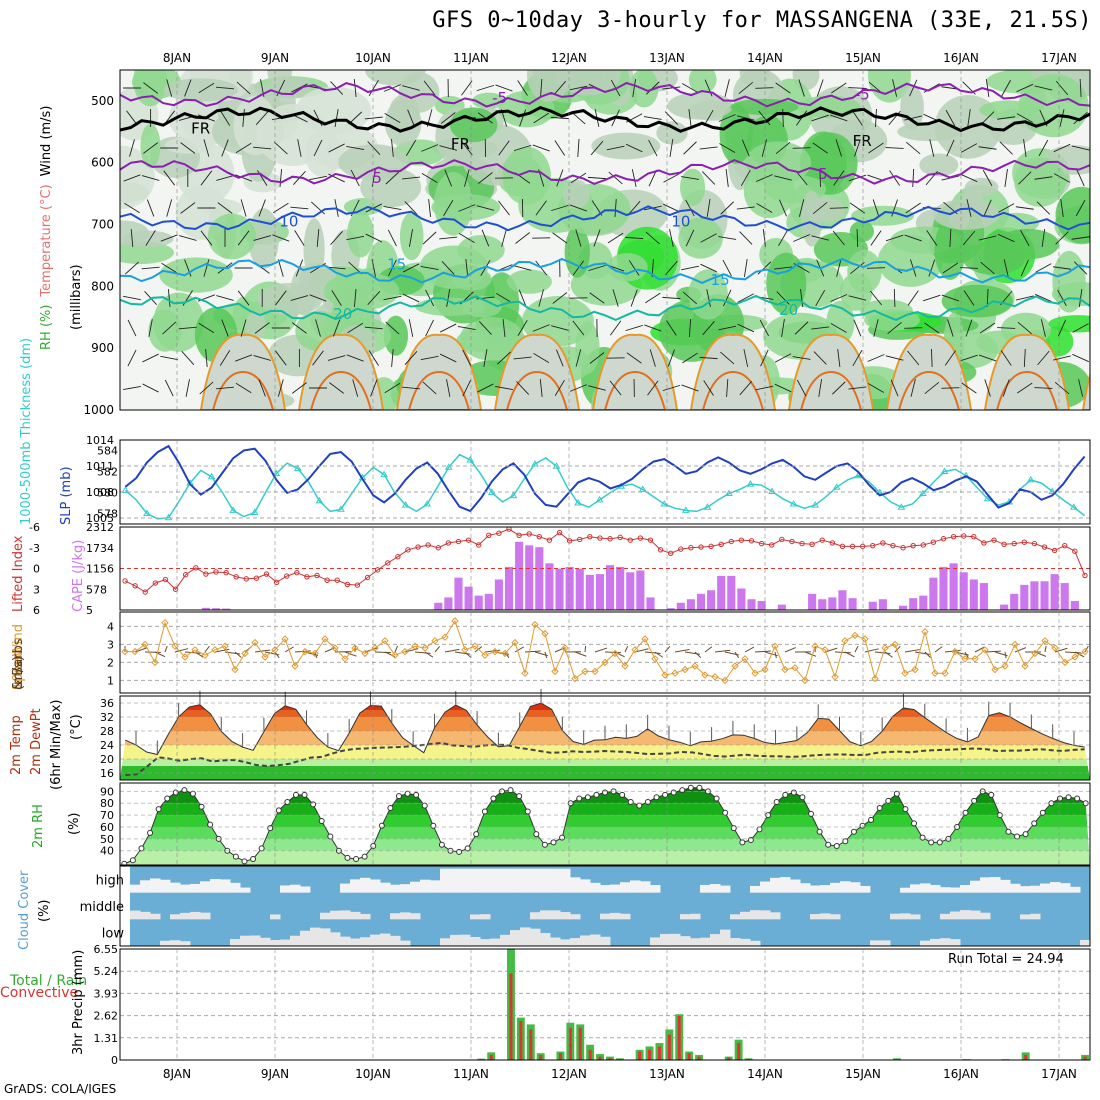  Describe the element at coordinates (102, 225) in the screenshot. I see `pressure-tick: 700` at that location.